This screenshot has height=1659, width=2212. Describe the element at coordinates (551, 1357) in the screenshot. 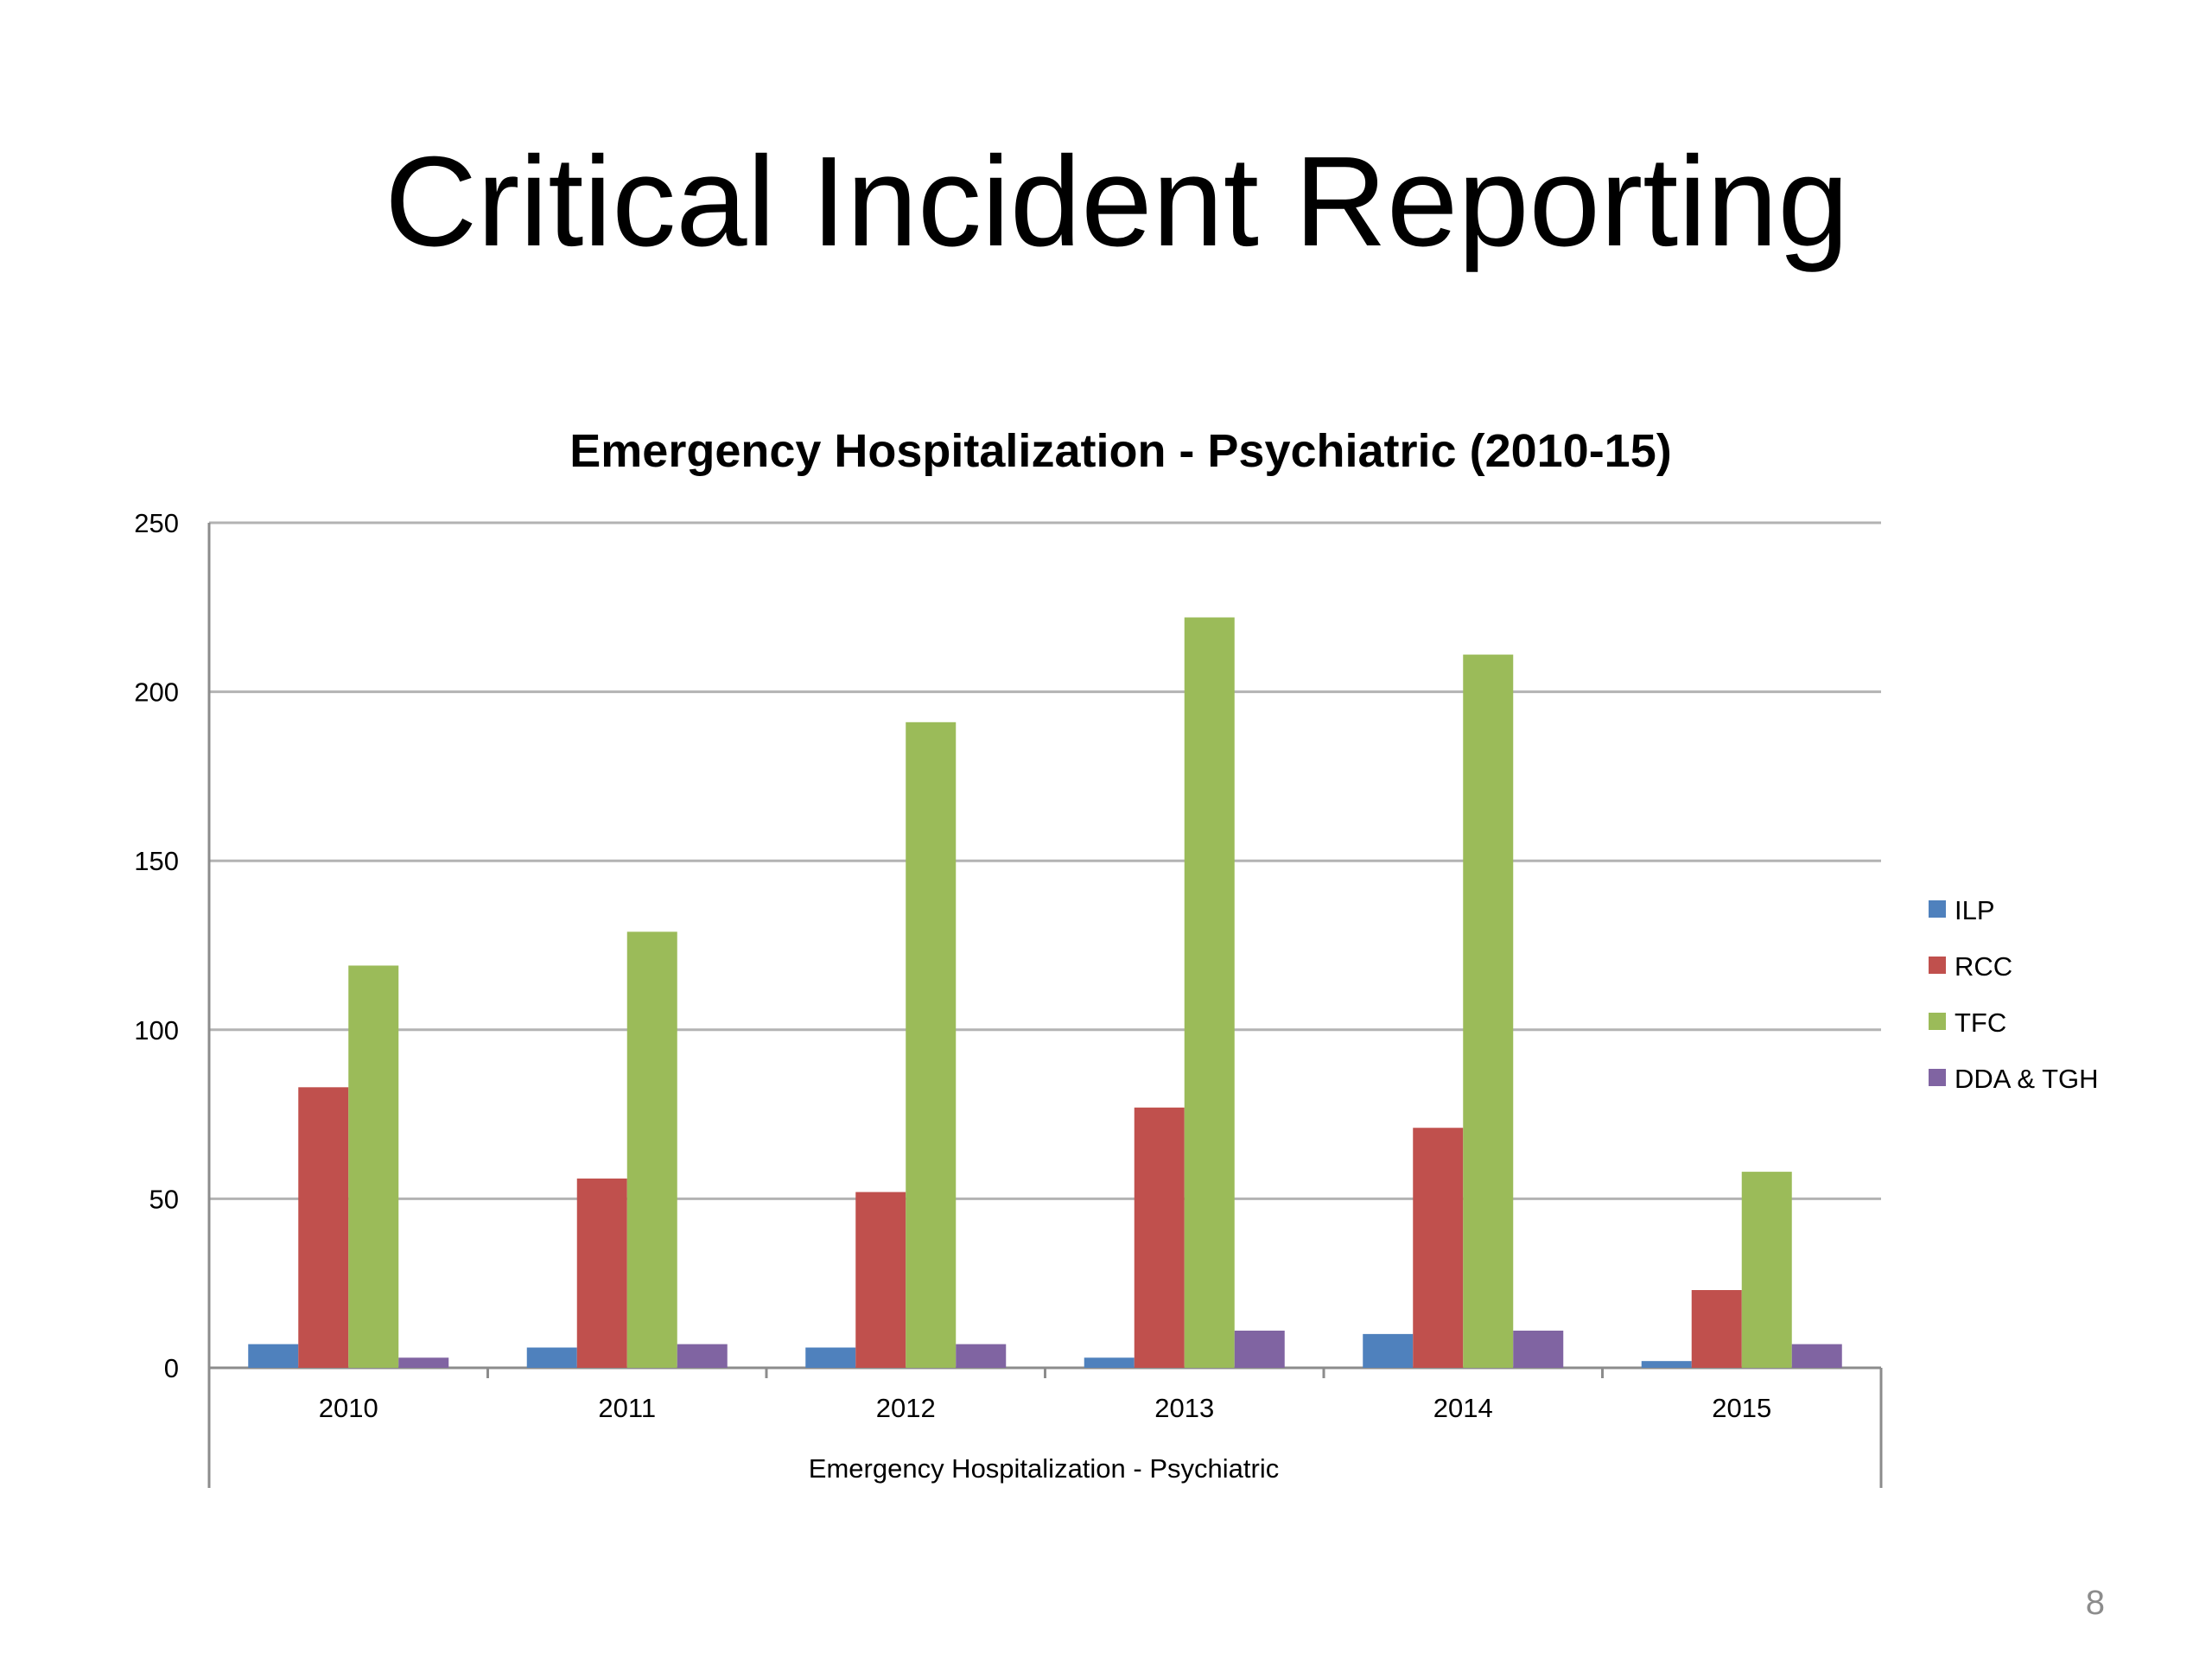

I see `bar-ilp-2011` at that location.